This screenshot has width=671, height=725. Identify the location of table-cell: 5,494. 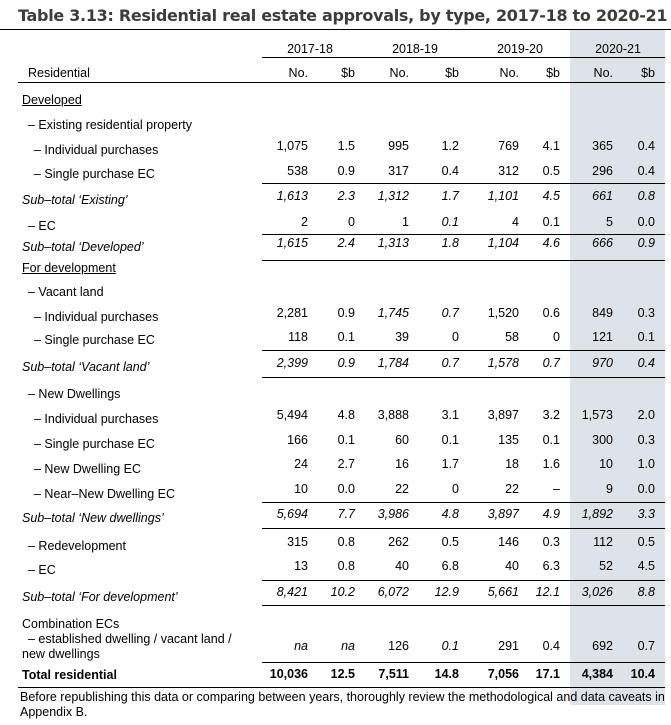
(292, 415).